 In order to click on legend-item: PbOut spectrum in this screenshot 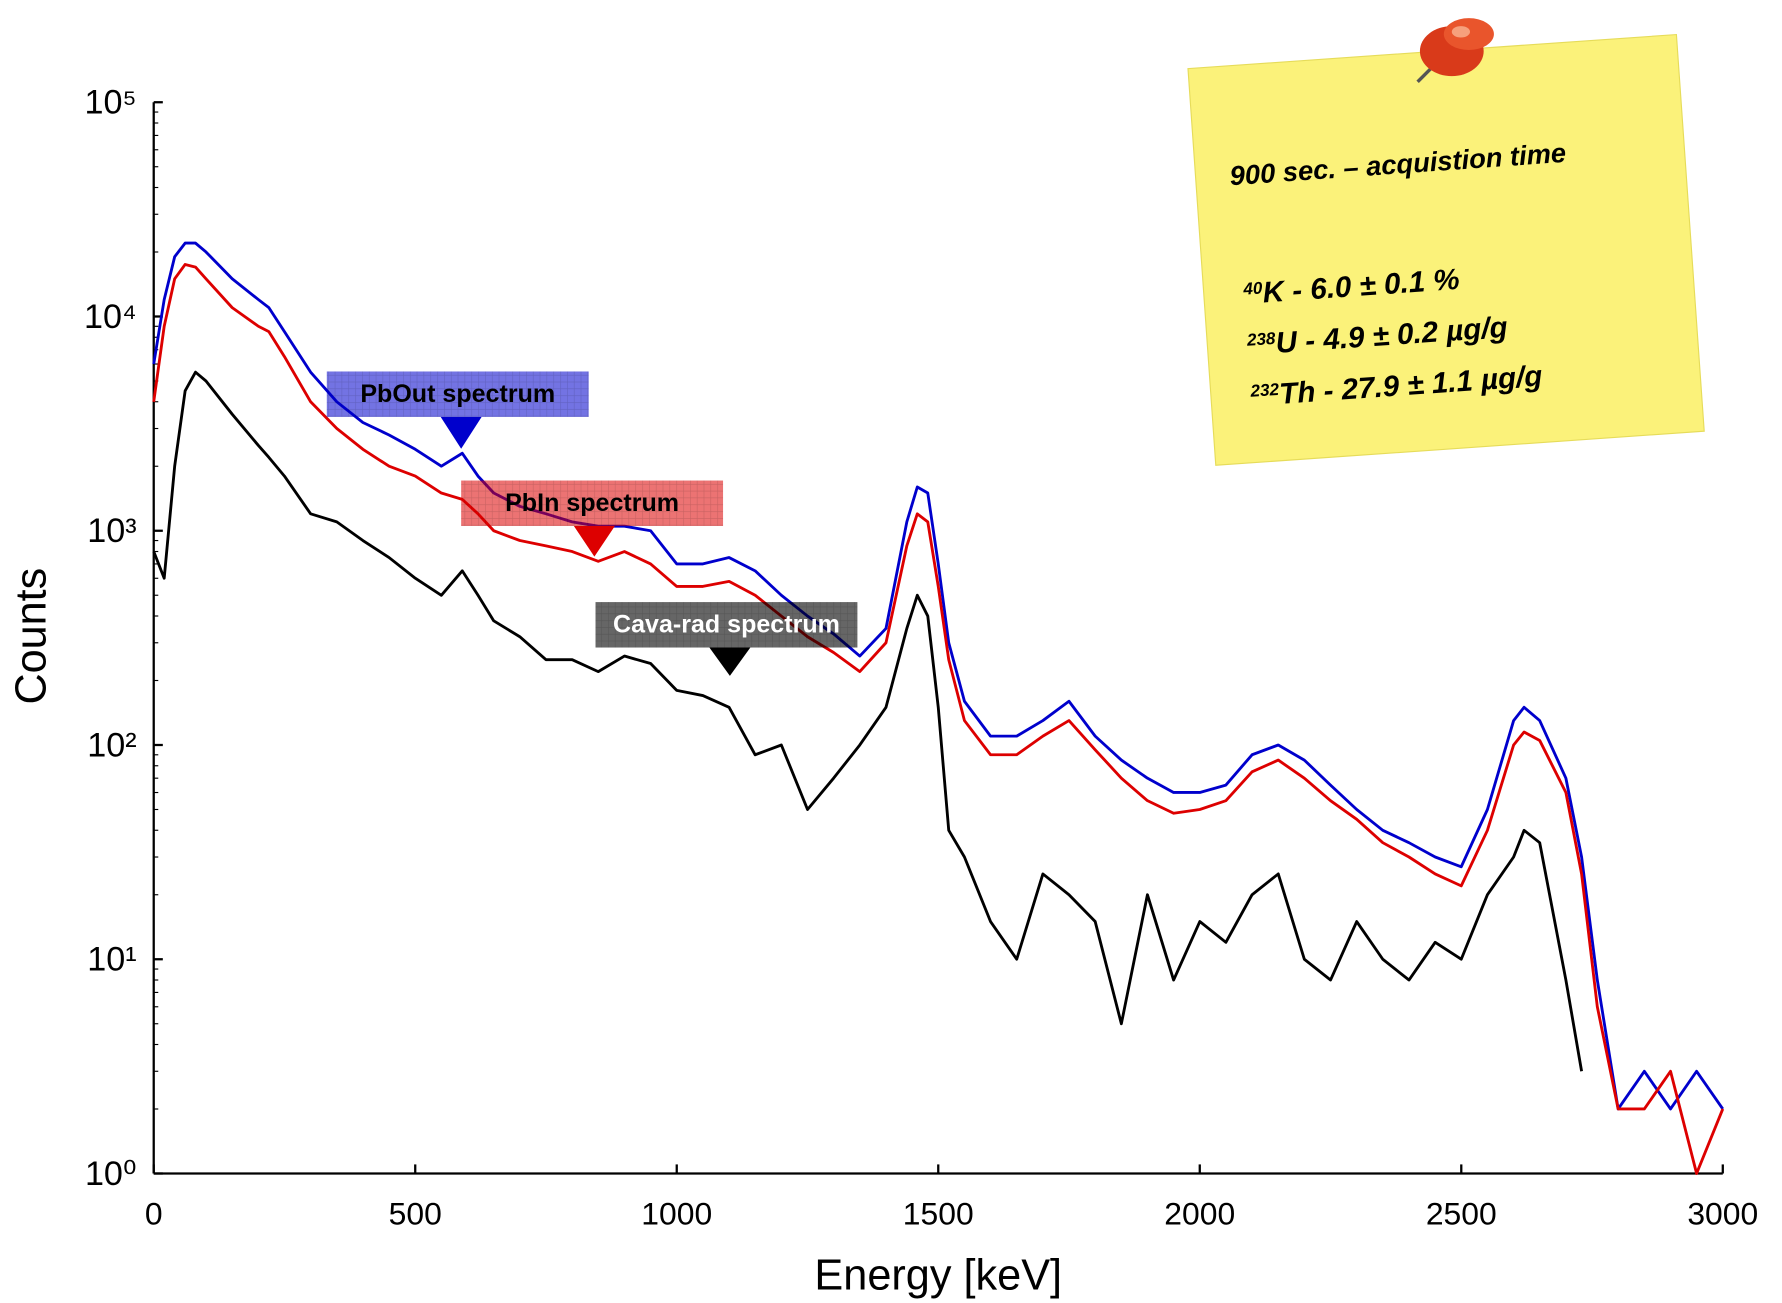, I will do `click(457, 410)`.